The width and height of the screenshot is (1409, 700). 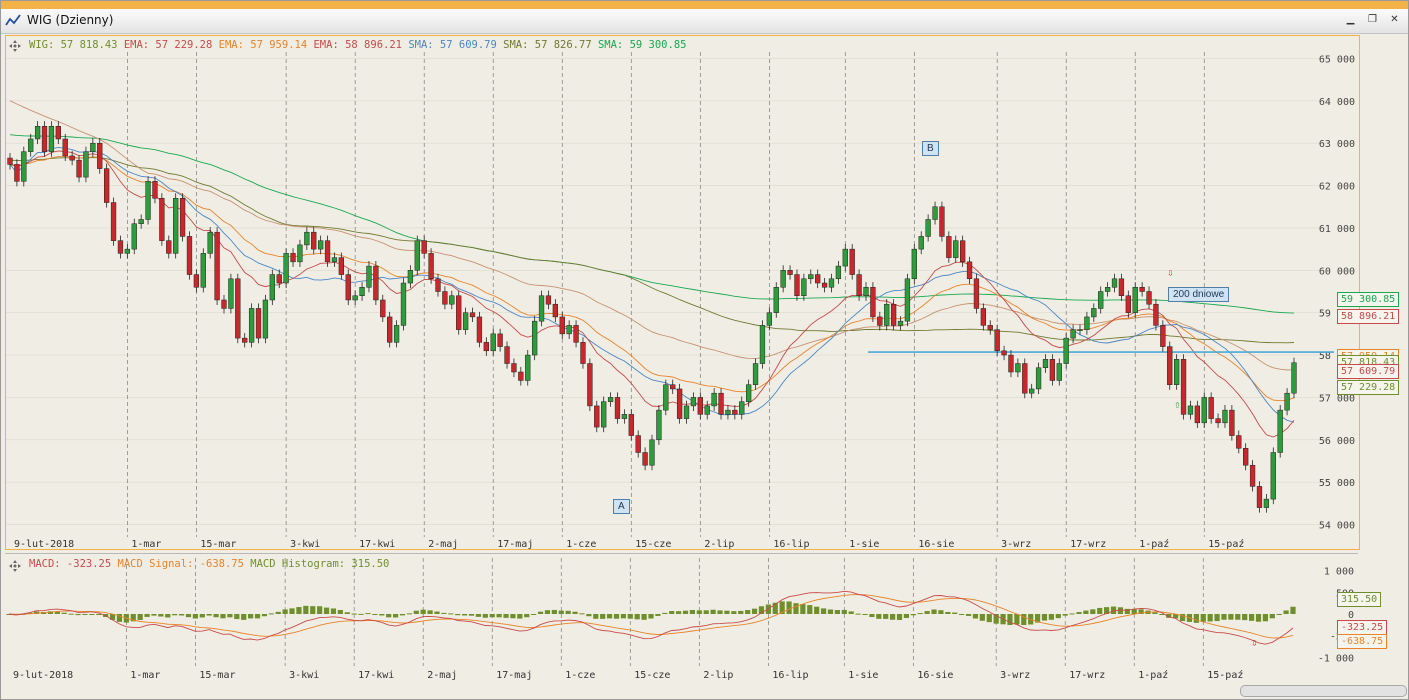 What do you see at coordinates (936, 544) in the screenshot?
I see `x-tick-label: 16-sie` at bounding box center [936, 544].